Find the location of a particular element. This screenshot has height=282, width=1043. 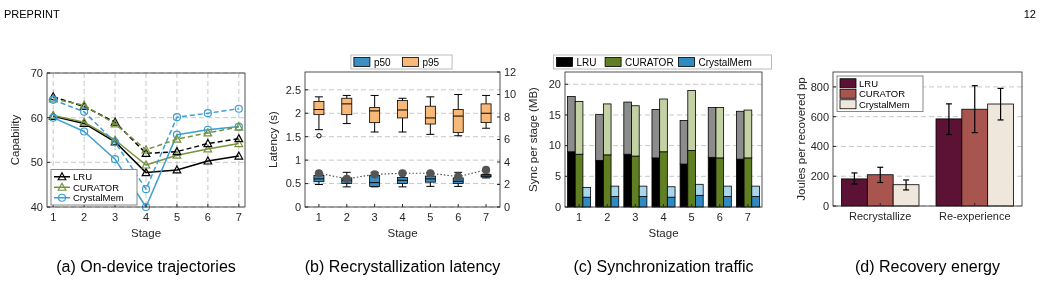

y2-tick-label: 8 is located at coordinates (507, 116).